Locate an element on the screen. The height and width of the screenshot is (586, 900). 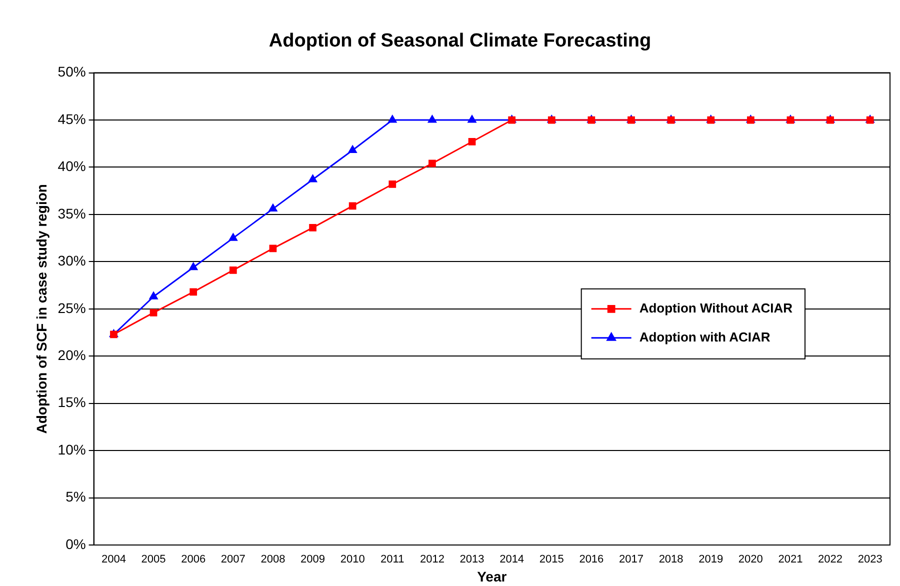
legend-label: Adoption with ACIAR is located at coordinates (705, 336).